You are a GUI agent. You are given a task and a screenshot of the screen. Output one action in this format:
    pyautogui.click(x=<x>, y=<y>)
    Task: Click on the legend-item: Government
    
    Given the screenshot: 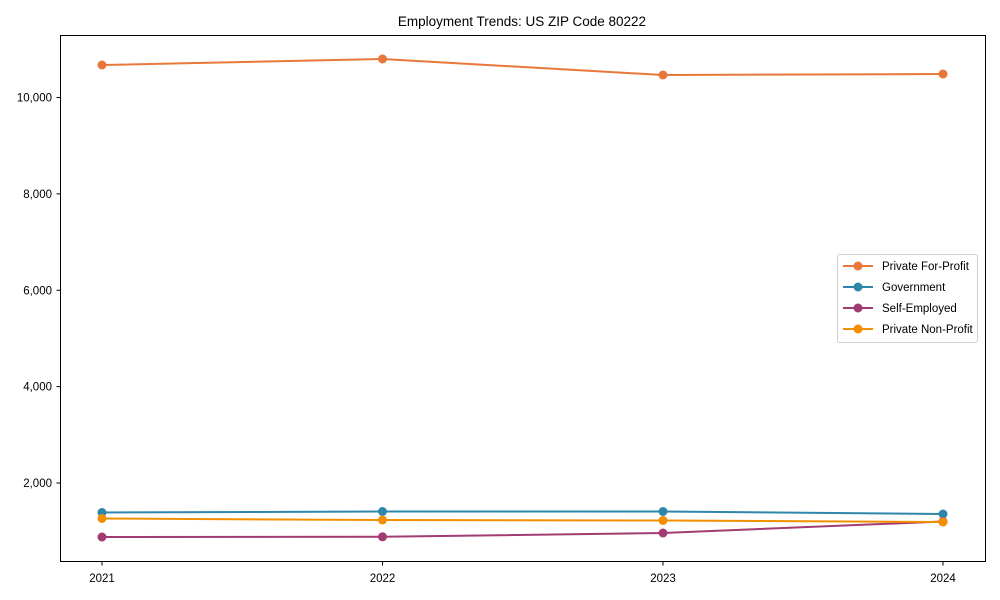 What is the action you would take?
    pyautogui.click(x=894, y=288)
    